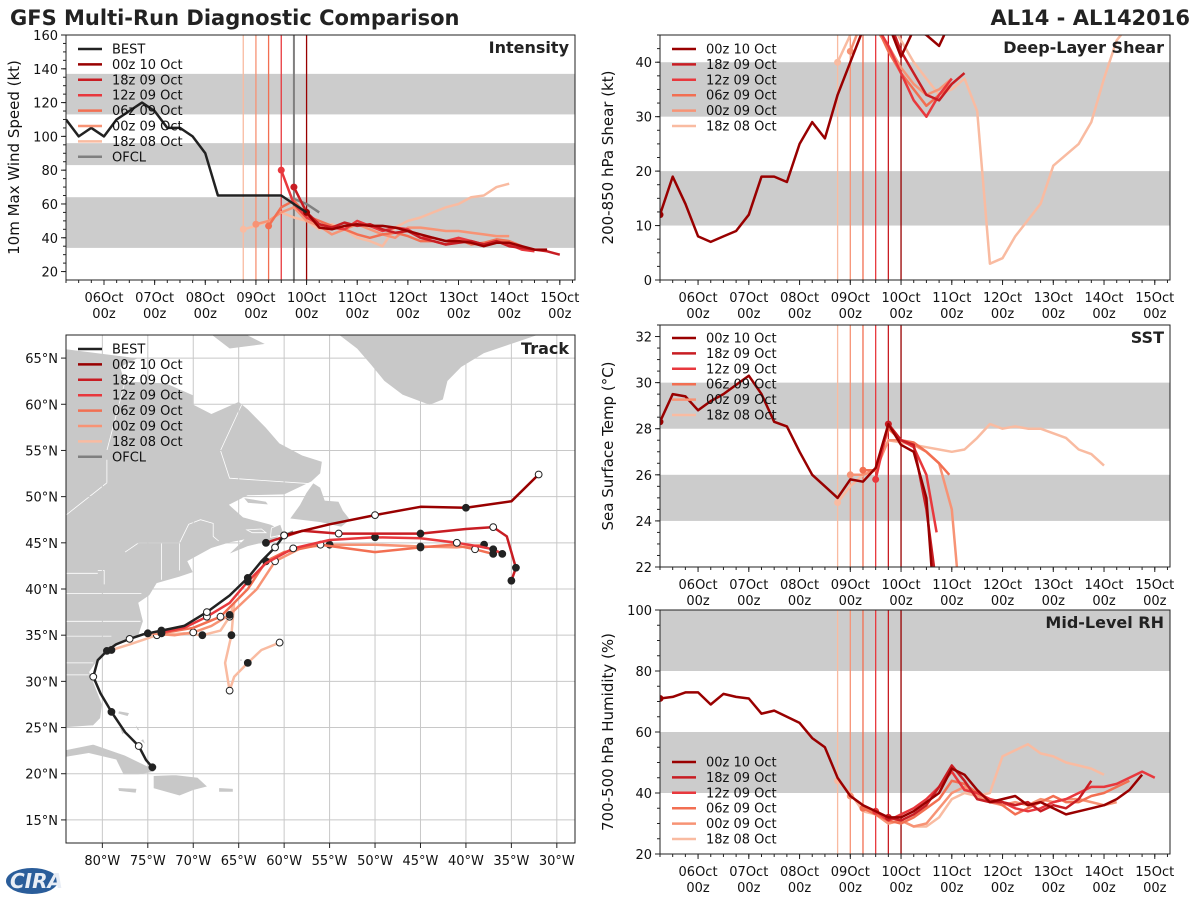 The height and width of the screenshot is (900, 1200). I want to click on lat-tick-label: 25°N, so click(41, 729).